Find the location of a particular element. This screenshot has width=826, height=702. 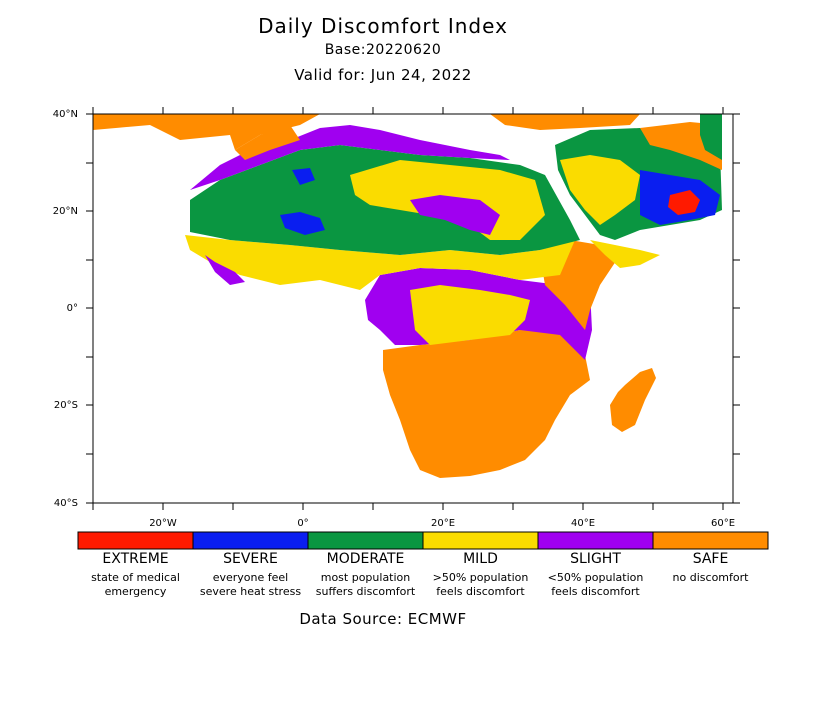

legend-swatch-safe is located at coordinates (710, 540).